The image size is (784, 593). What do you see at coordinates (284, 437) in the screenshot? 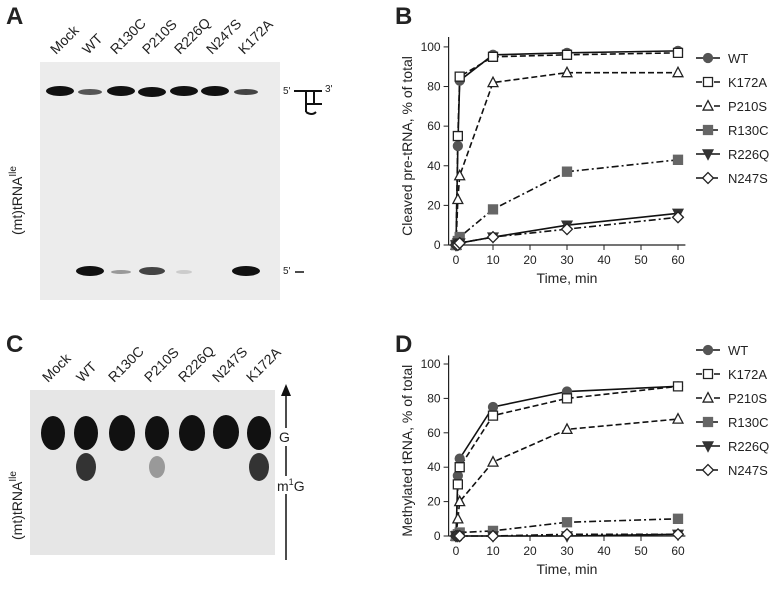
I see `band-label: G` at bounding box center [284, 437].